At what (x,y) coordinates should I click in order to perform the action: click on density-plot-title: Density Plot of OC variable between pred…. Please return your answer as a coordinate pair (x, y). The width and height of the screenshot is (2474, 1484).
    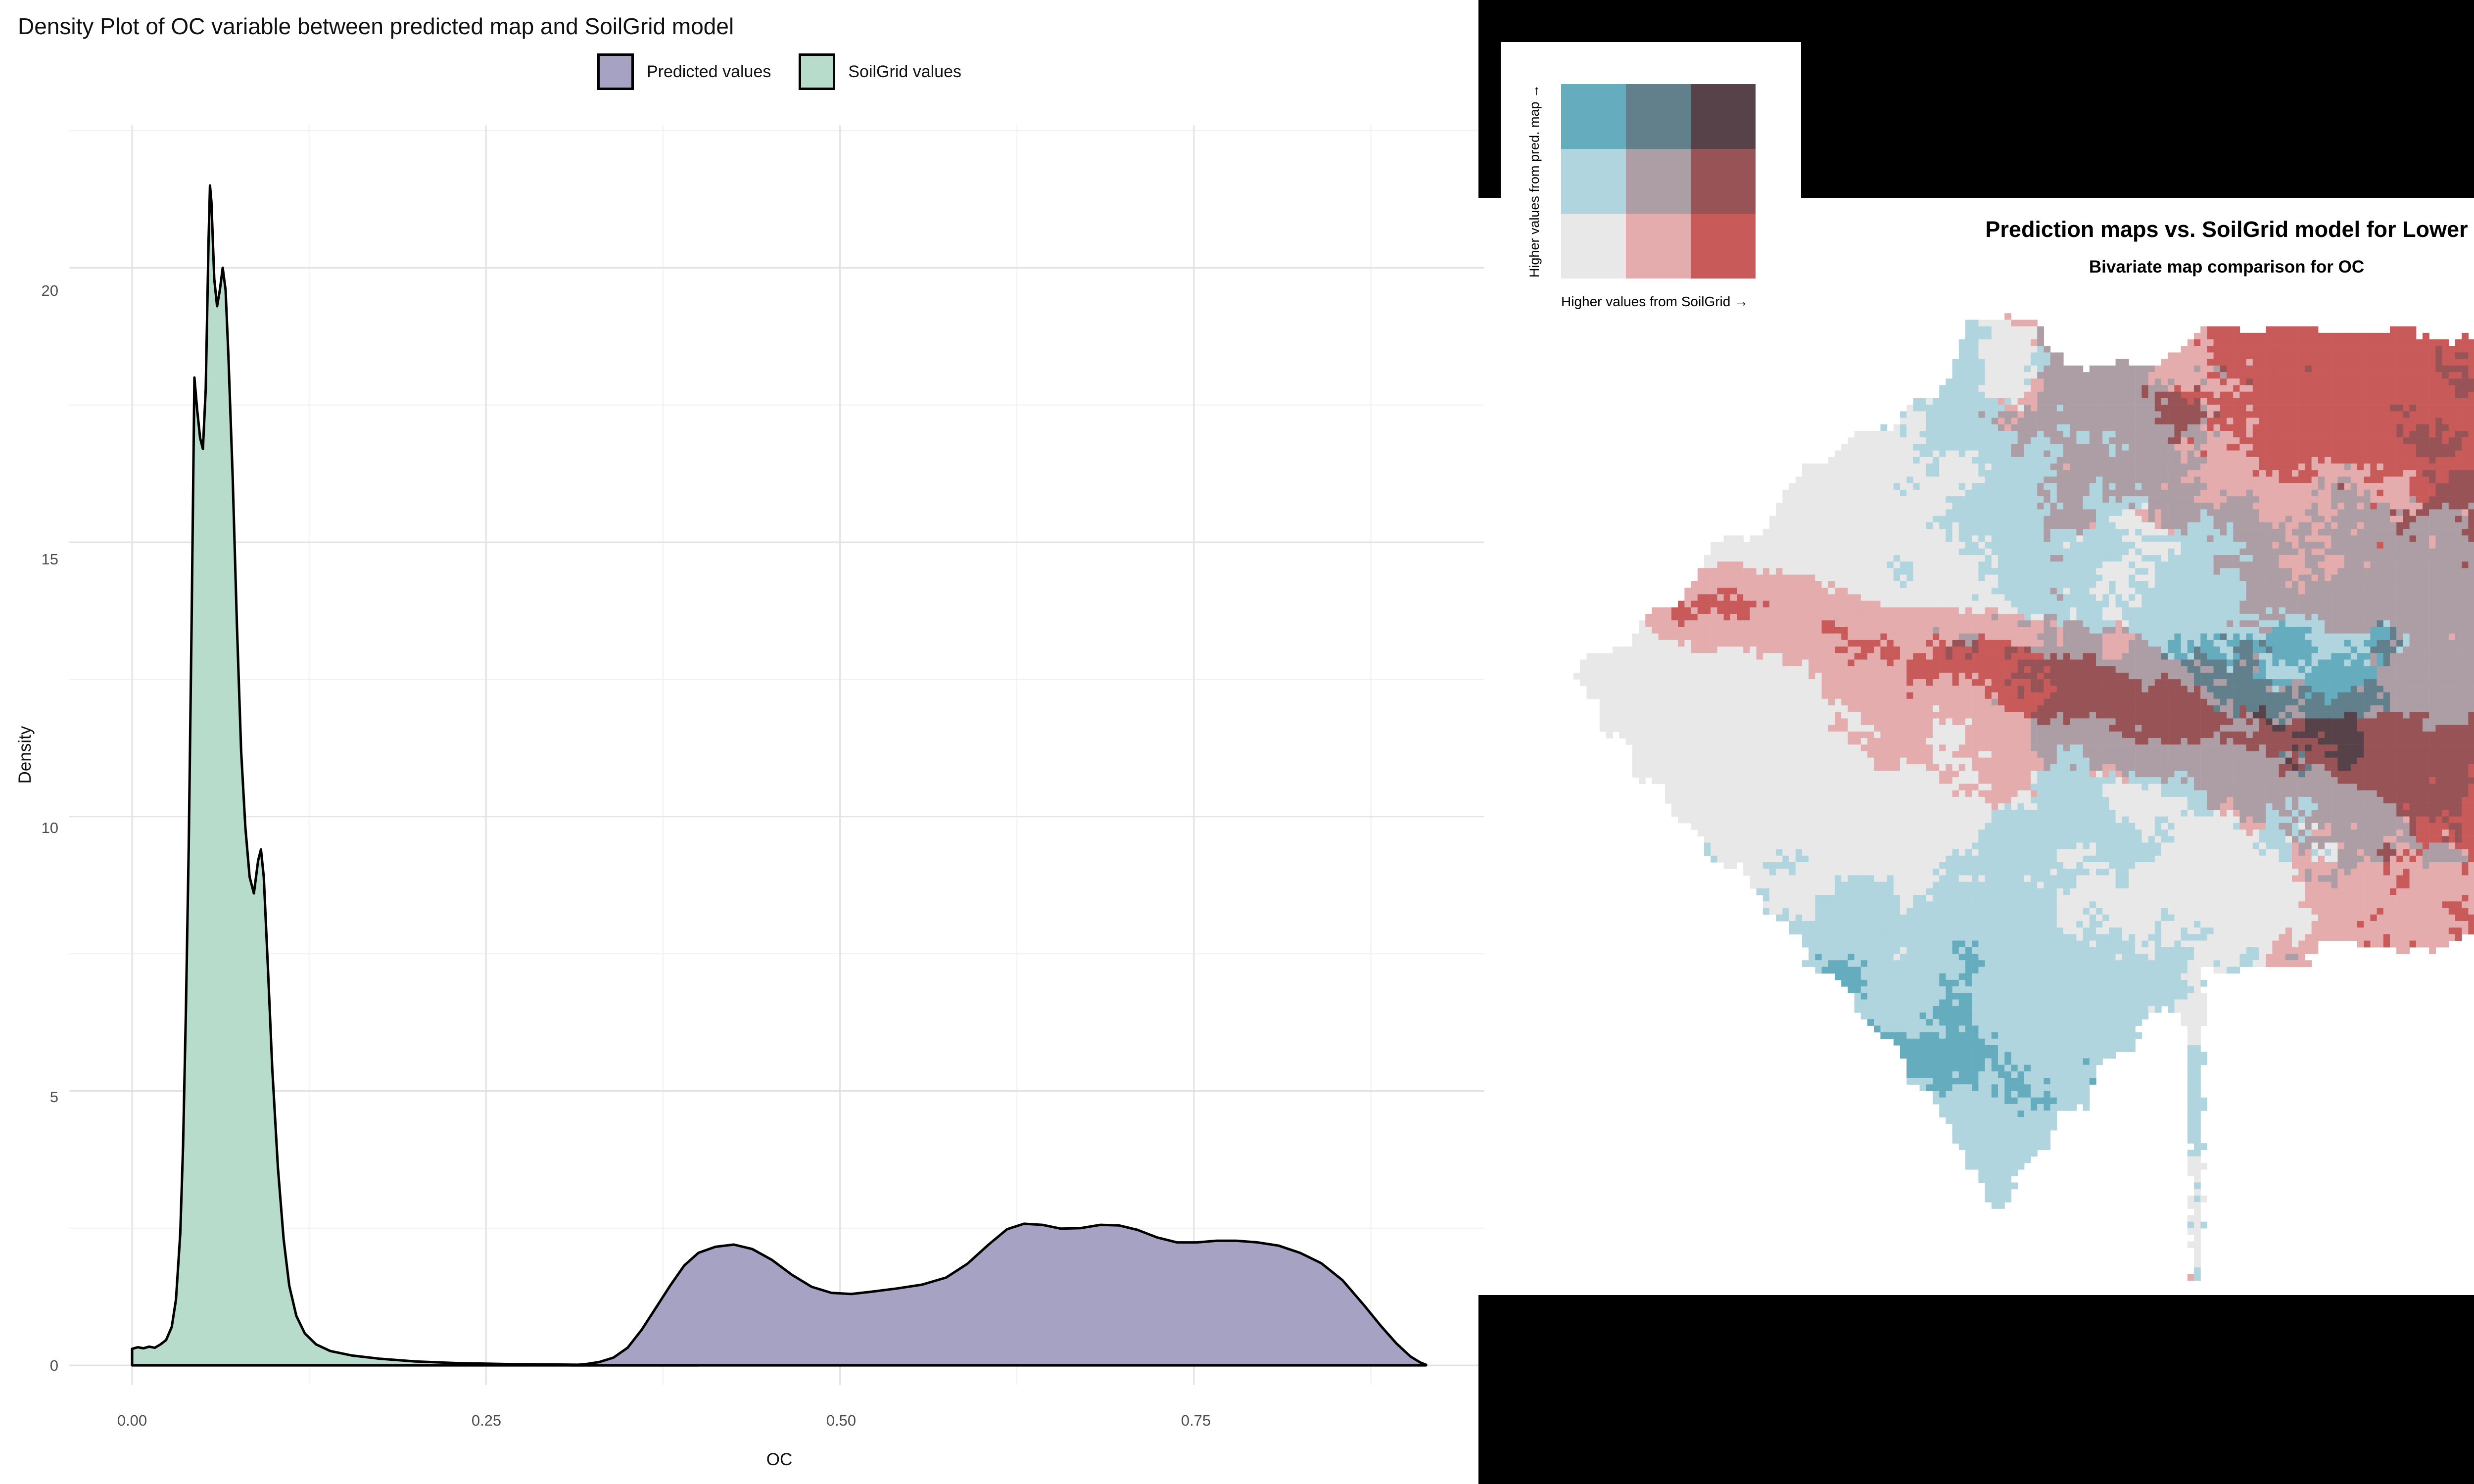
    Looking at the image, I should click on (376, 26).